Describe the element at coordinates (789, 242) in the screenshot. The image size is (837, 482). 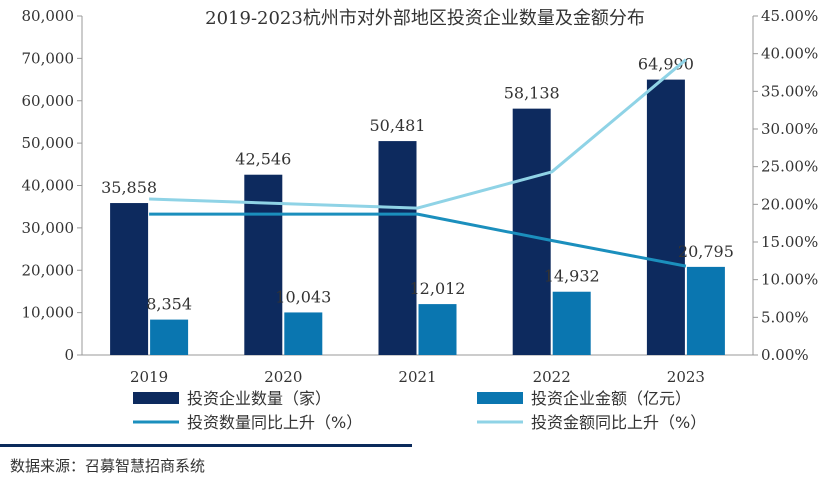
I see `y-right-tick-label: 15.00%` at that location.